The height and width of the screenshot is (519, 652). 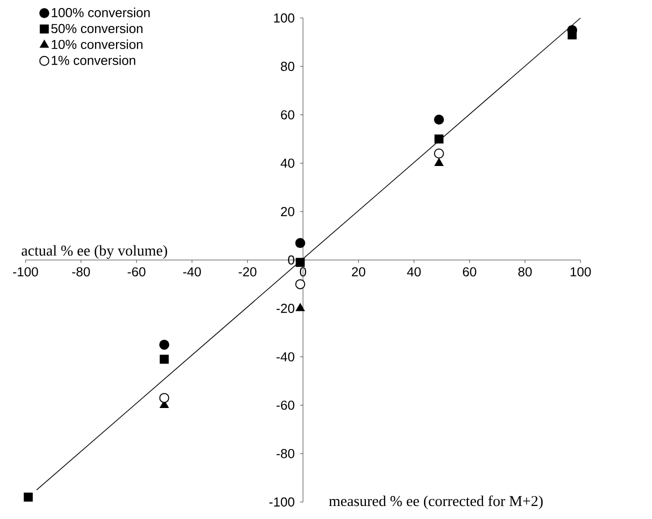 What do you see at coordinates (287, 211) in the screenshot?
I see `y-tick-label: 20` at bounding box center [287, 211].